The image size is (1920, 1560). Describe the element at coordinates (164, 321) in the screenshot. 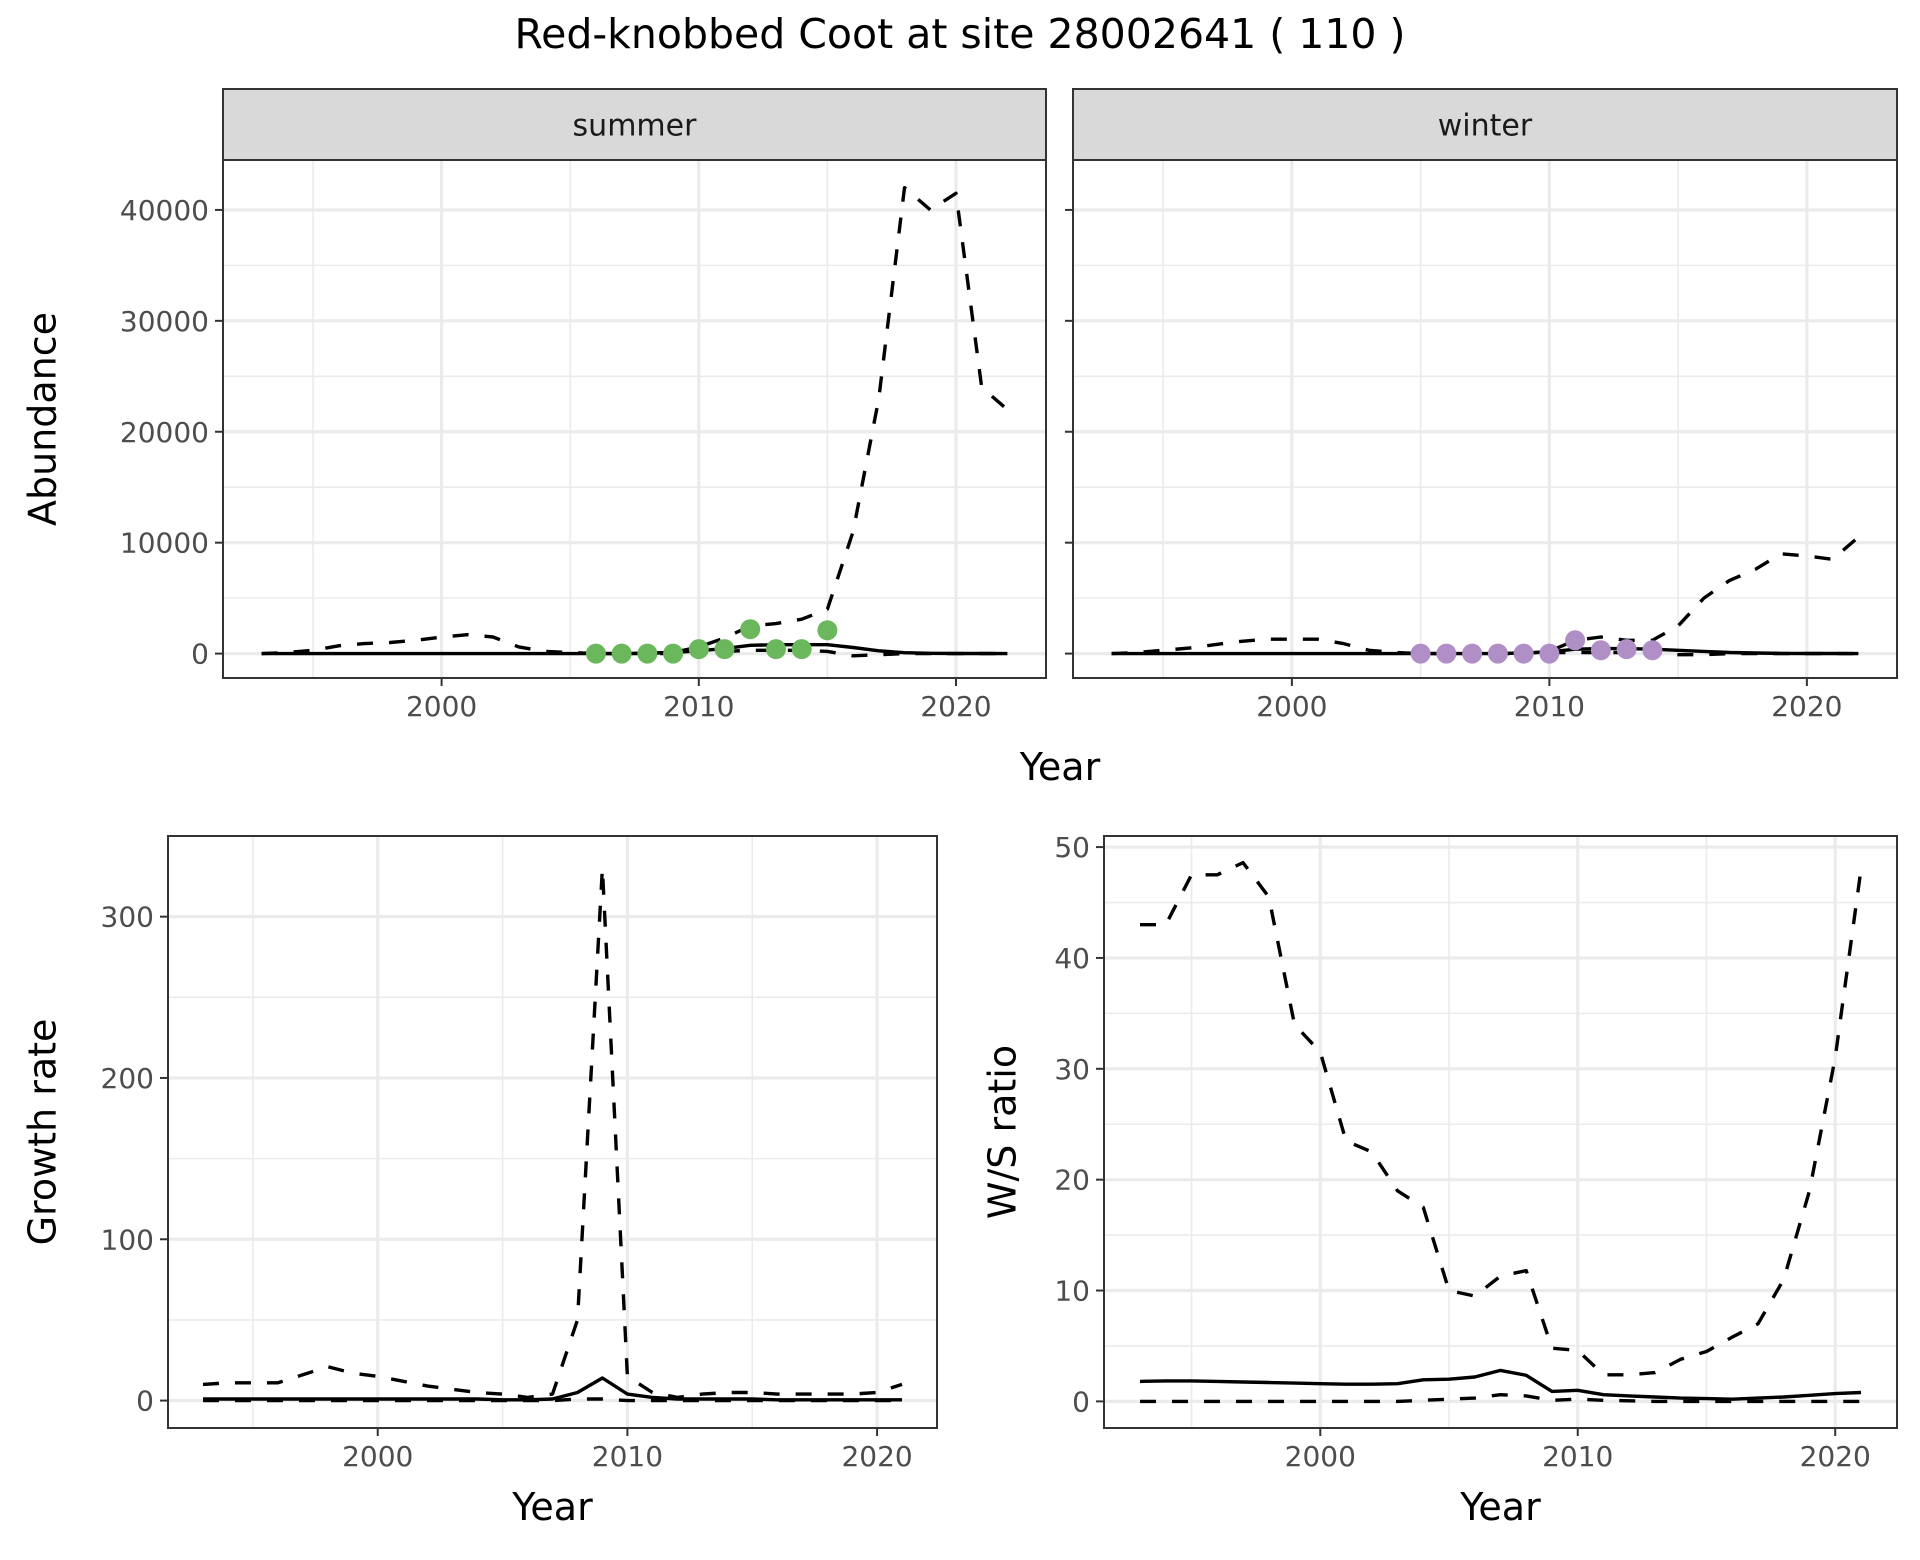

I see `y-tick-label: 30000` at that location.